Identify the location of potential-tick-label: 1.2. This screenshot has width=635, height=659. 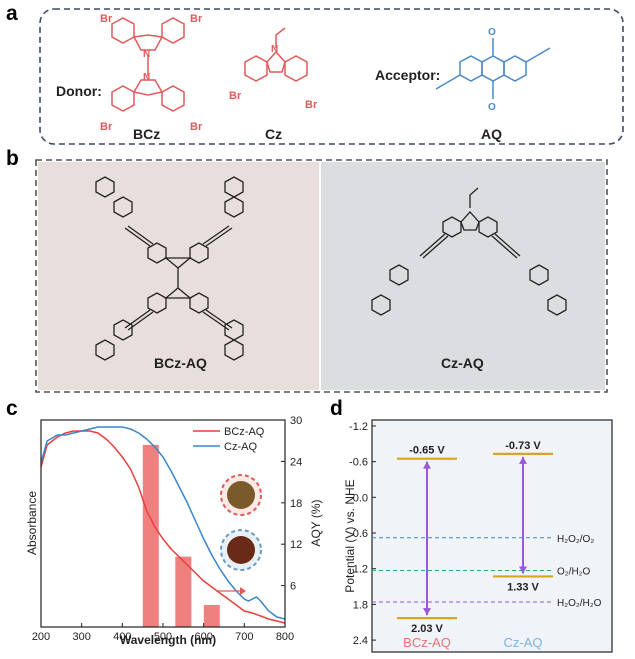
(360, 570).